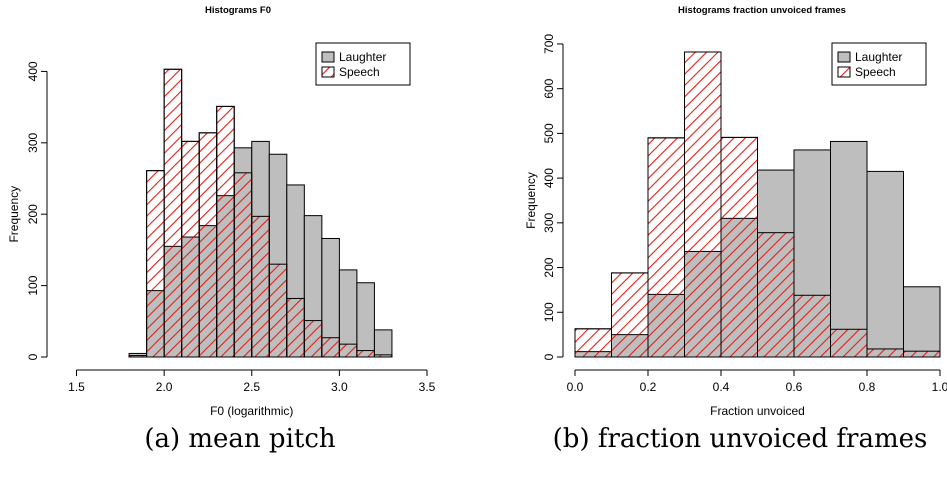  I want to click on x-tick-label: 2.5, so click(251, 387).